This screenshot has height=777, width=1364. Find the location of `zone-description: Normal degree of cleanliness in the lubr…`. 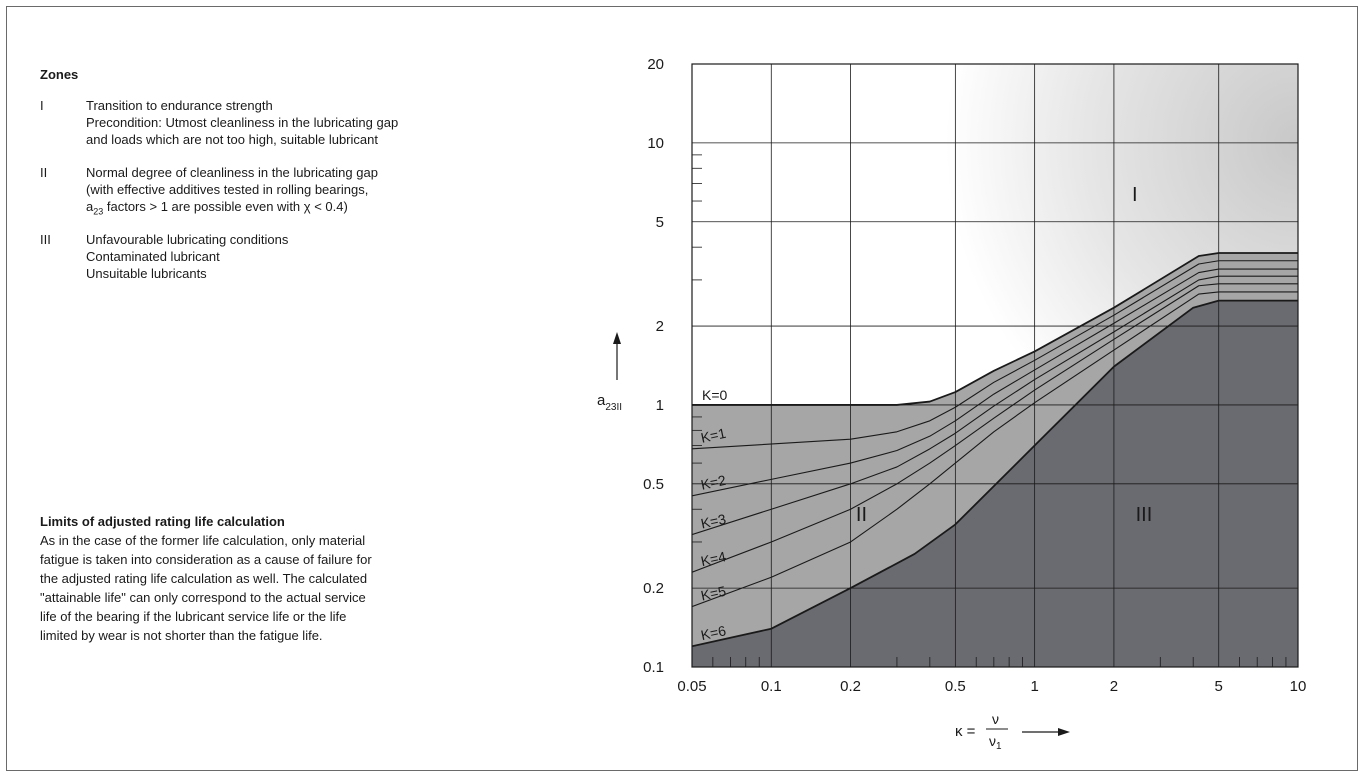

zone-description: Normal degree of cleanliness in the lubr… is located at coordinates (232, 190).